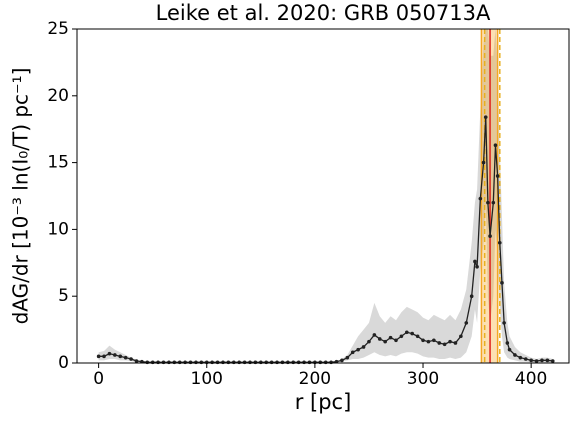 This screenshot has height=421, width=570. Describe the element at coordinates (21, 196) in the screenshot. I see `y-axis-label: dAG/dr [10⁻³ ln(I₀/T) pc⁻¹]` at that location.